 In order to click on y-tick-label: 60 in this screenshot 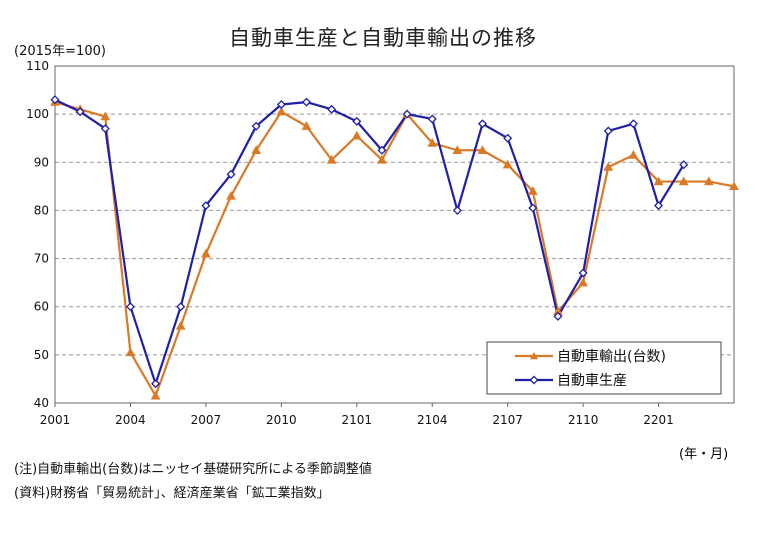, I will do `click(41, 307)`.